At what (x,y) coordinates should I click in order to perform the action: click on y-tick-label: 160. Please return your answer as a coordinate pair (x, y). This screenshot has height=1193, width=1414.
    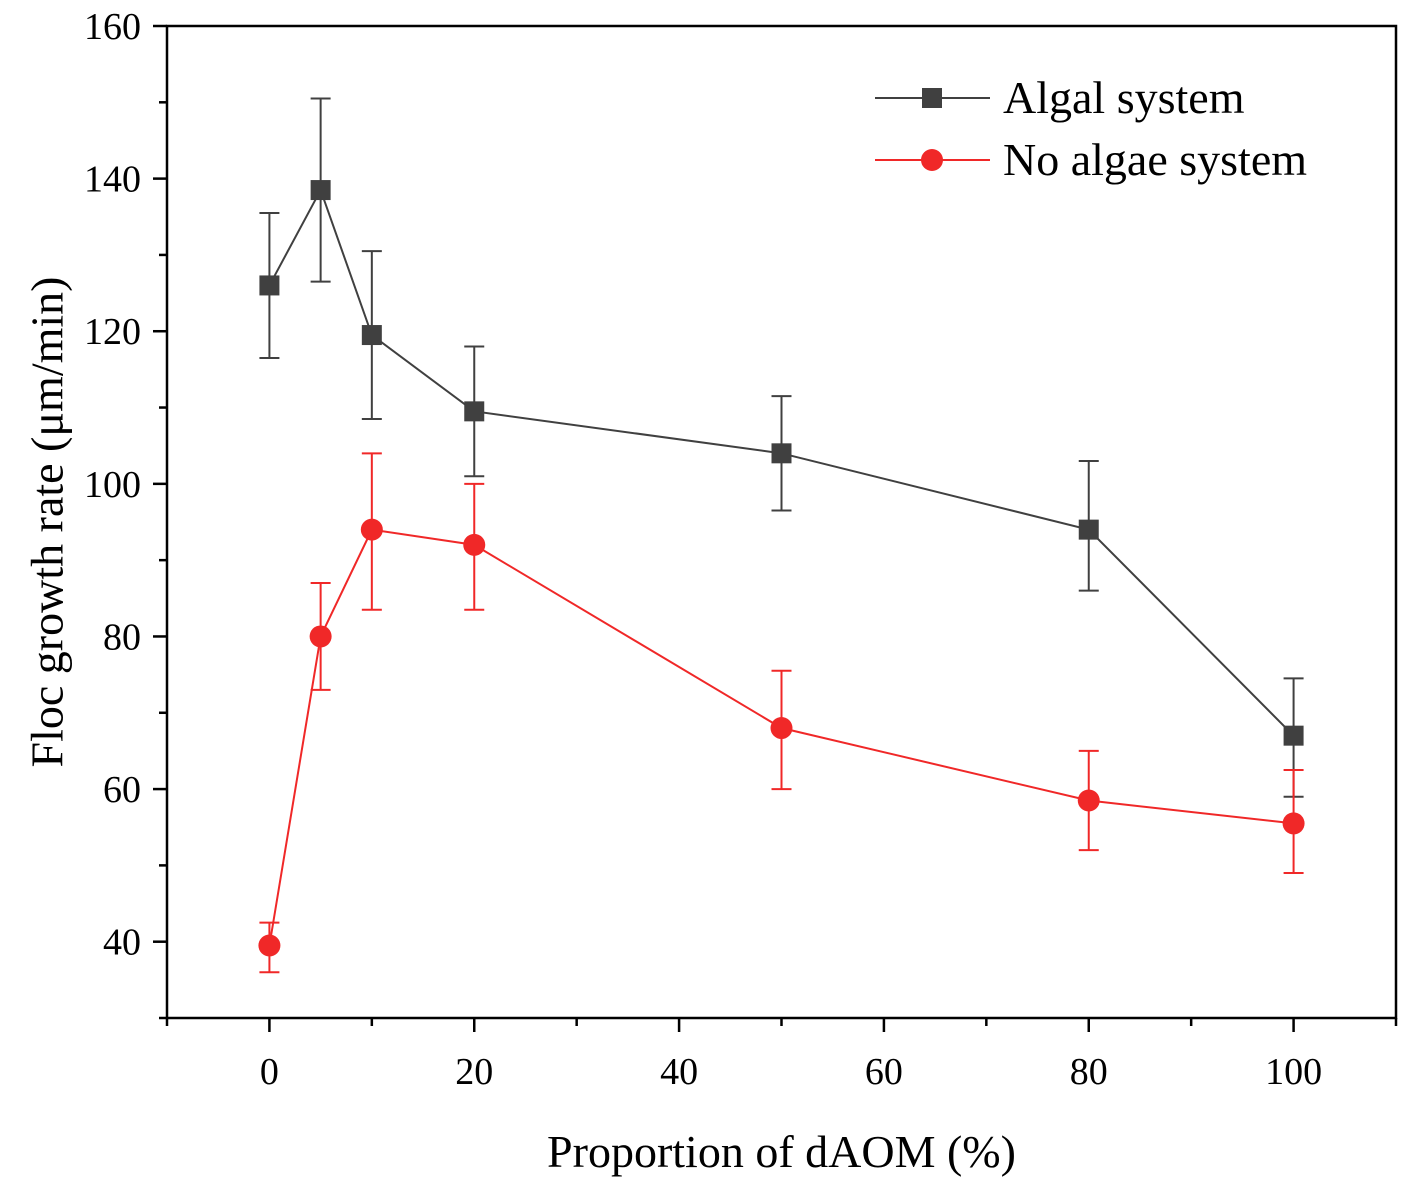
    Looking at the image, I should click on (112, 27).